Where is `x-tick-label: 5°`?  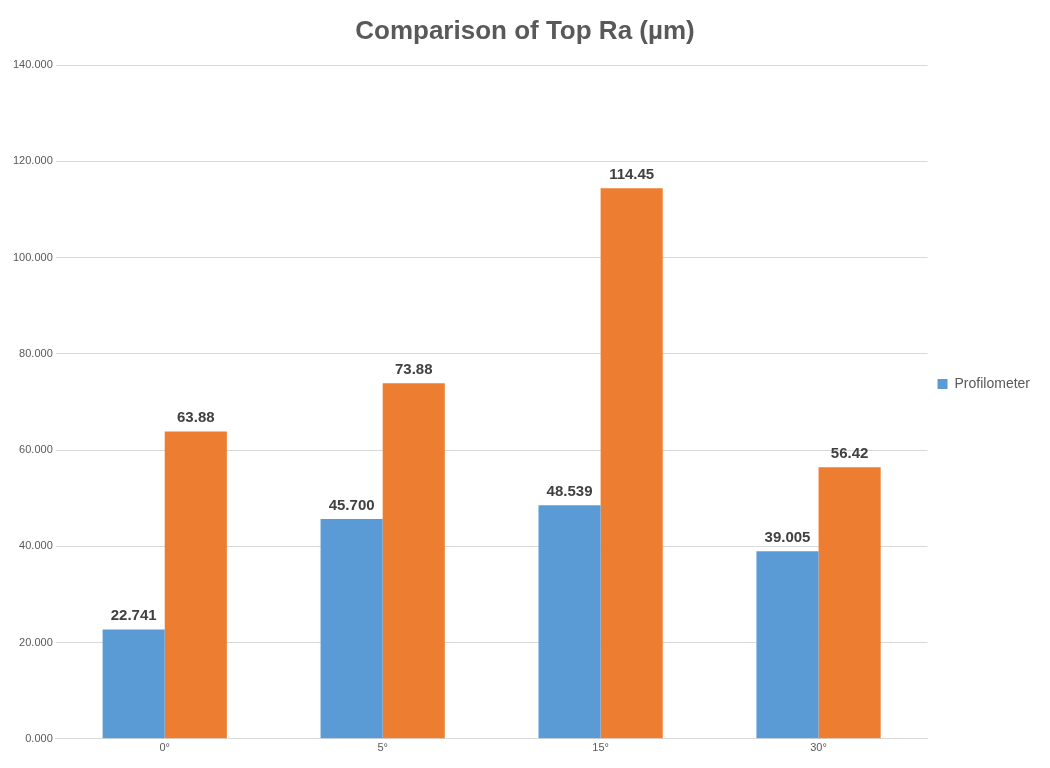 x-tick-label: 5° is located at coordinates (382, 747).